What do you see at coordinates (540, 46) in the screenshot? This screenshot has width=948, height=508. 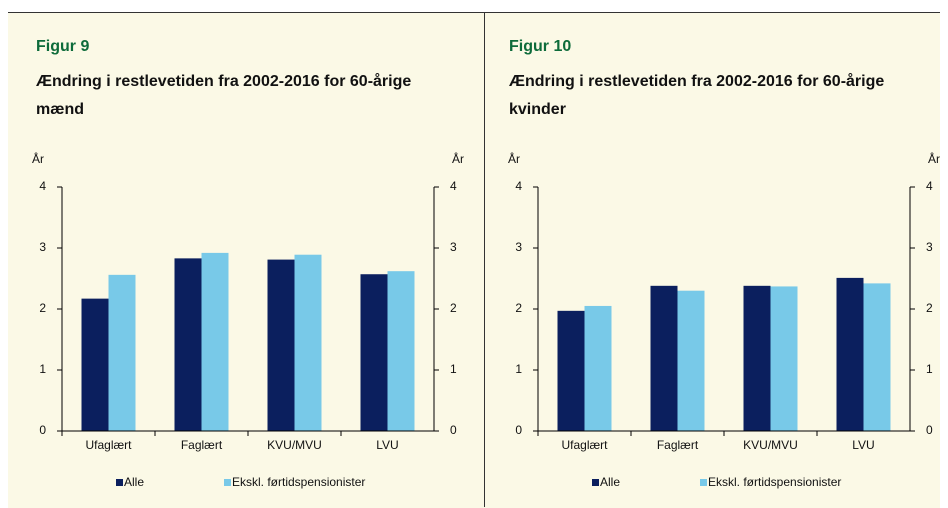 I see `figure-label: Figur 10` at bounding box center [540, 46].